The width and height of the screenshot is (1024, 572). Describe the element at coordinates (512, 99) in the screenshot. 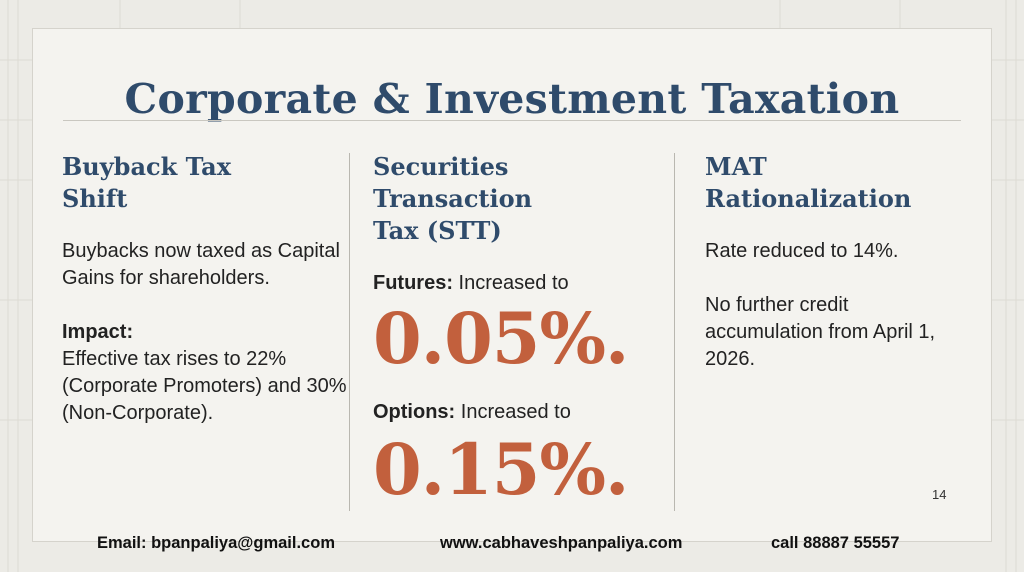

I see `slide-title: Corporate & Investment Taxation` at that location.